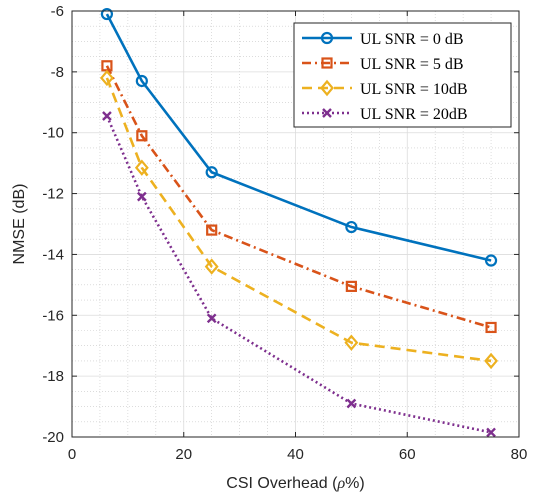 The width and height of the screenshot is (539, 495). Describe the element at coordinates (355, 483) in the screenshot. I see `x-axis-label-end: %)` at that location.